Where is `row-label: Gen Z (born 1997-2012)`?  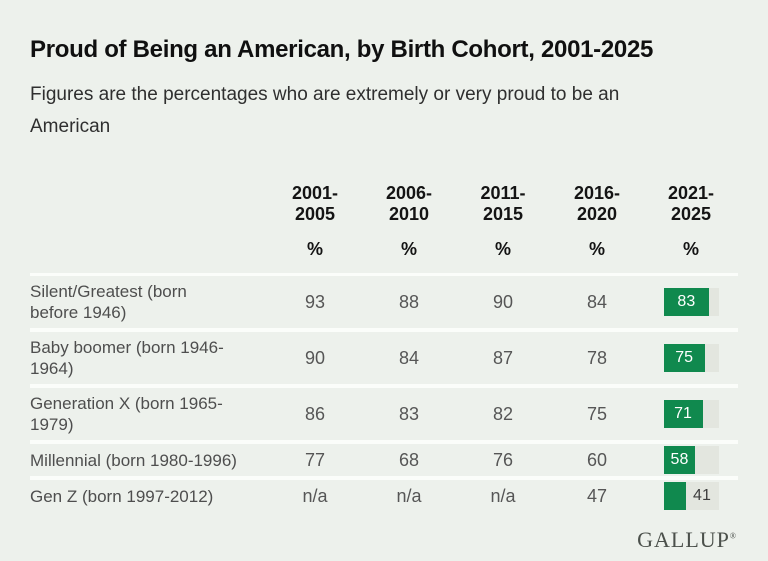 row-label: Gen Z (born 1997-2012) is located at coordinates (122, 496).